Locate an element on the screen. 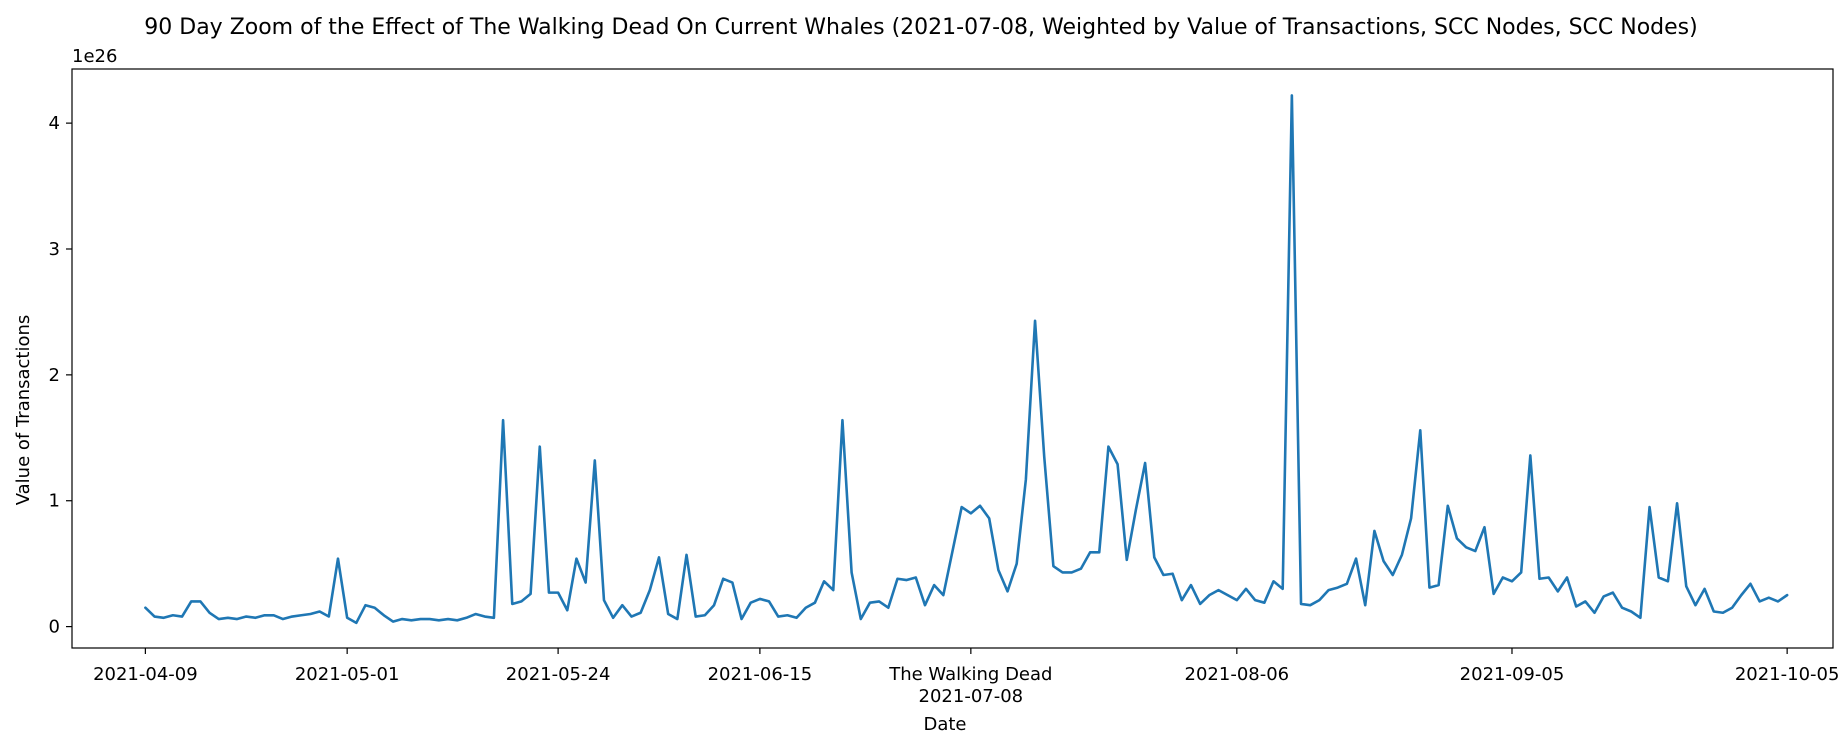  y-tick-label: 0 is located at coordinates (54, 627).